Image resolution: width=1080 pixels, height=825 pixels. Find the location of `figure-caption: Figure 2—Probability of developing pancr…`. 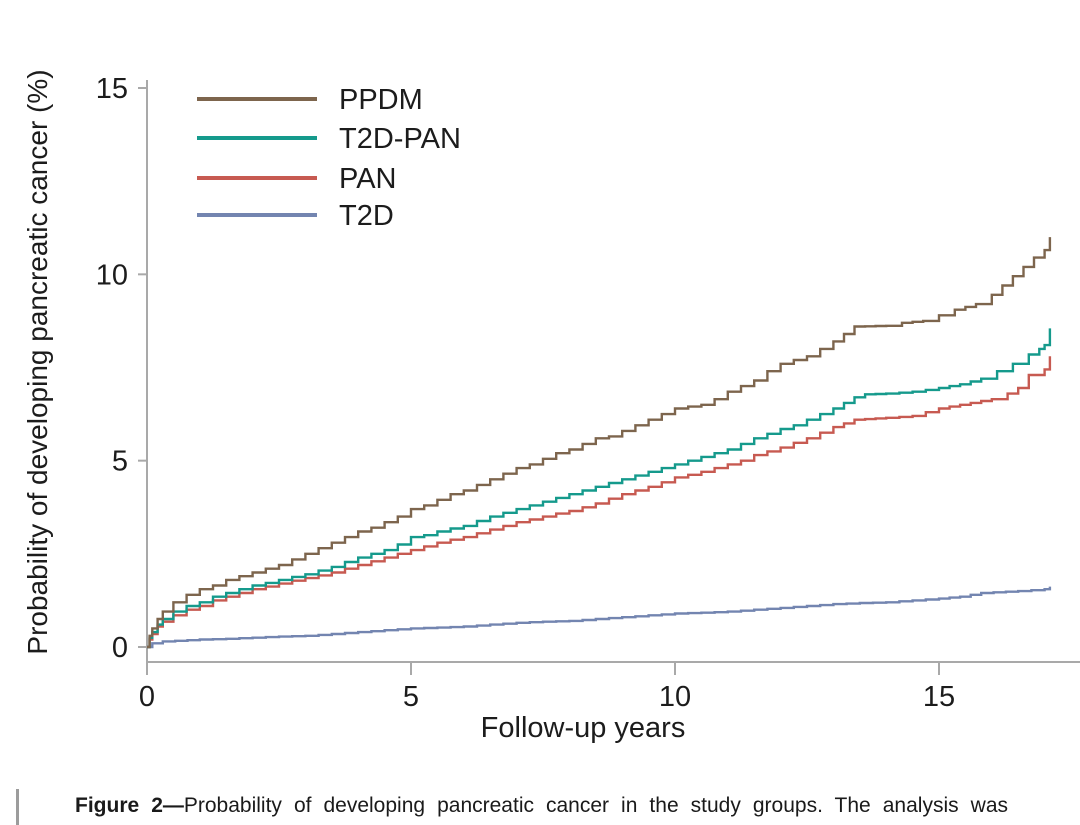

figure-caption: Figure 2—Probability of developing pancr… is located at coordinates (541, 806).